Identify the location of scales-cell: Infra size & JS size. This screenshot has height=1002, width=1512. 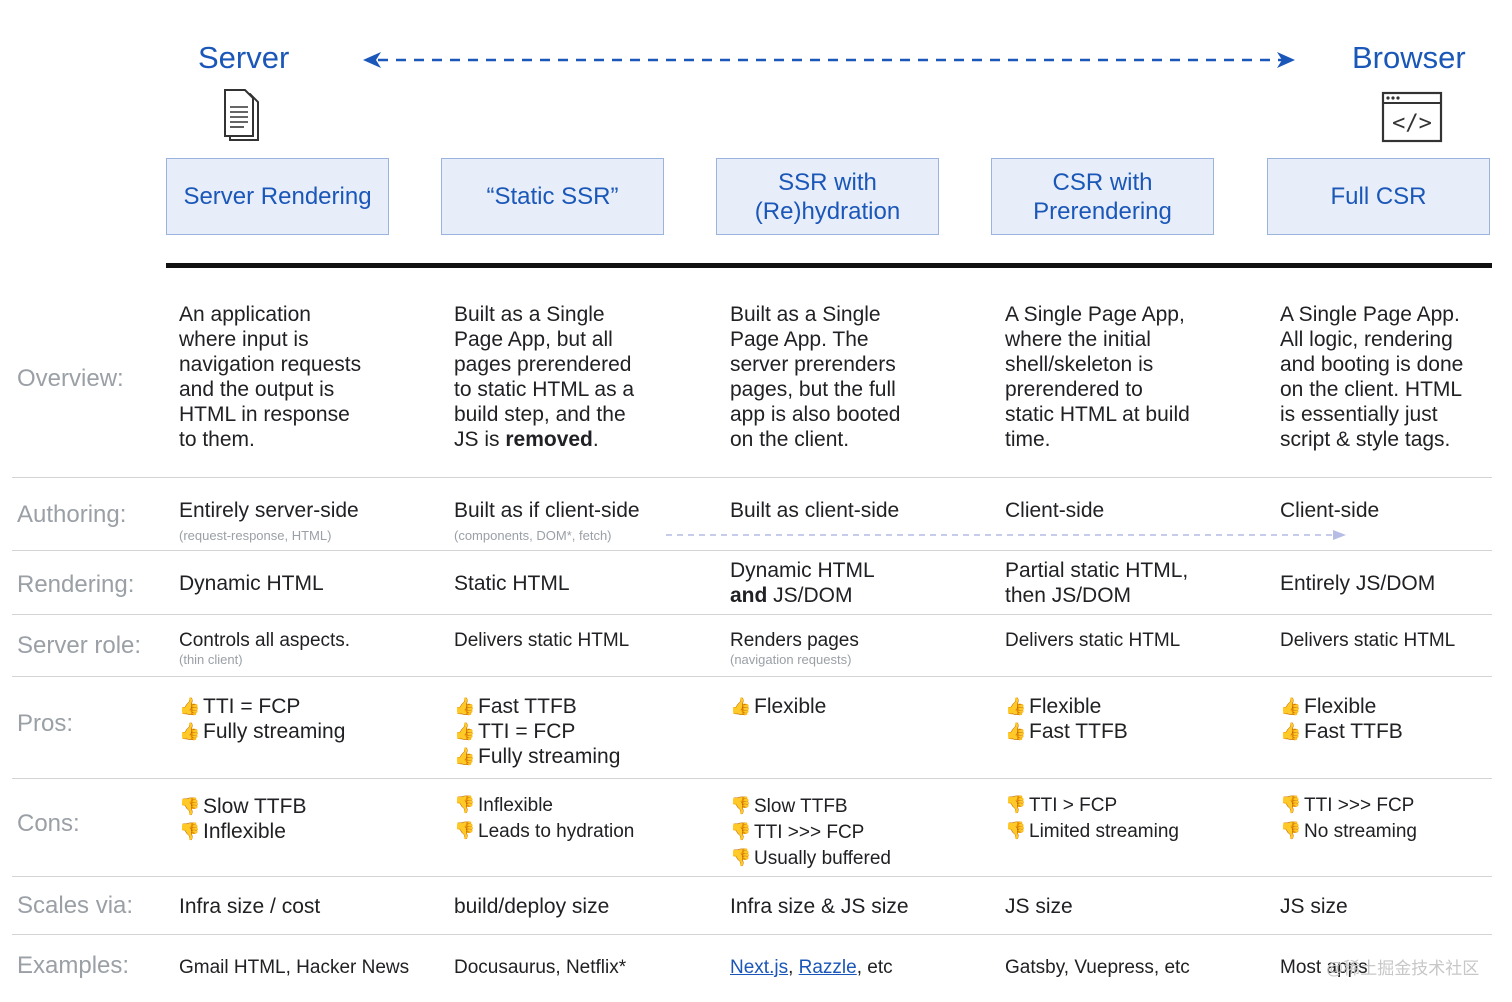
(819, 906).